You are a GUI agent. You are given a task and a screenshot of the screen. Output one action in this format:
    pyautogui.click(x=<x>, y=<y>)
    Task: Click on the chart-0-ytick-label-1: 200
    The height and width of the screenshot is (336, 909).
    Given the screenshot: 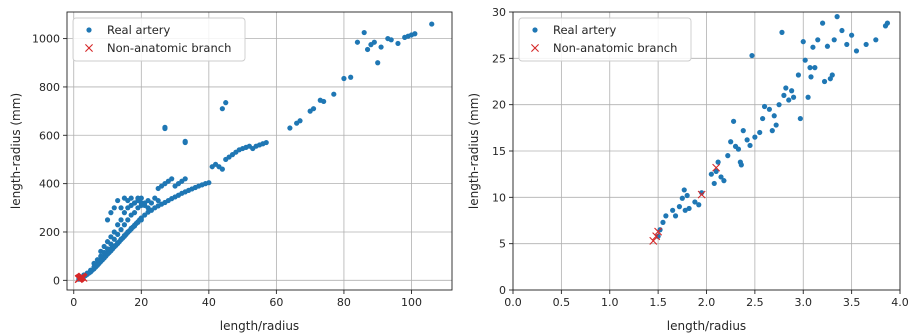 What is the action you would take?
    pyautogui.click(x=49, y=232)
    